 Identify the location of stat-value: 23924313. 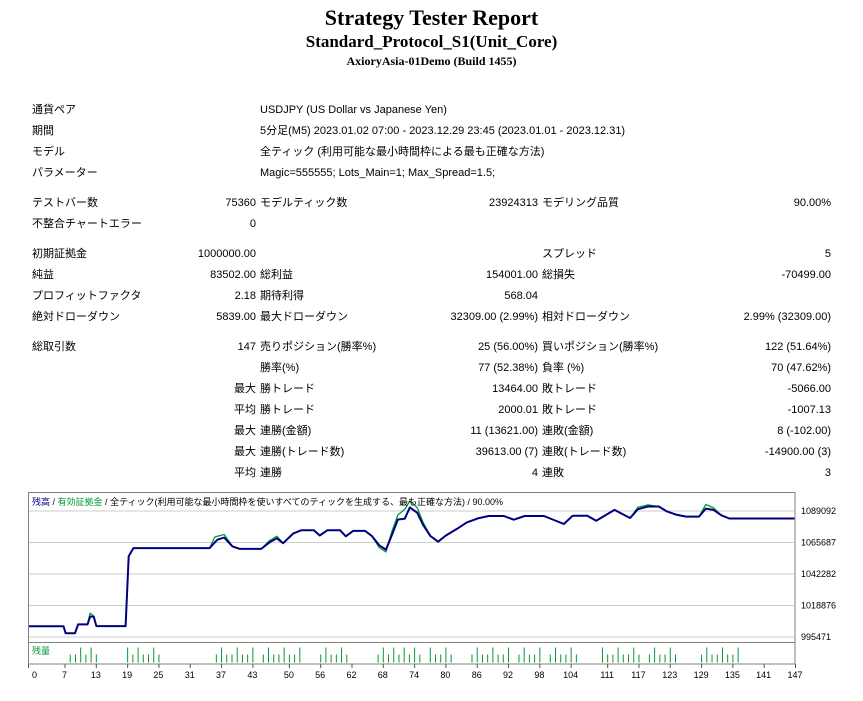
(513, 202).